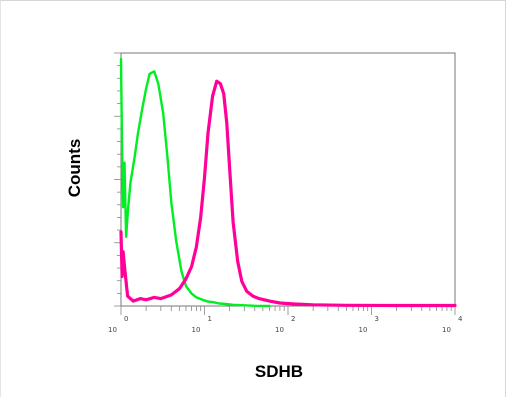 The image size is (506, 398). I want to click on x-tick-label: 10 0, so click(118, 324).